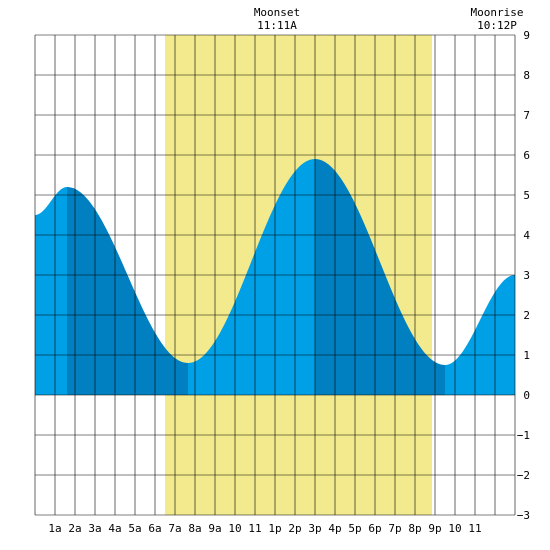  Describe the element at coordinates (526, 355) in the screenshot. I see `y-tick-label: 1` at that location.